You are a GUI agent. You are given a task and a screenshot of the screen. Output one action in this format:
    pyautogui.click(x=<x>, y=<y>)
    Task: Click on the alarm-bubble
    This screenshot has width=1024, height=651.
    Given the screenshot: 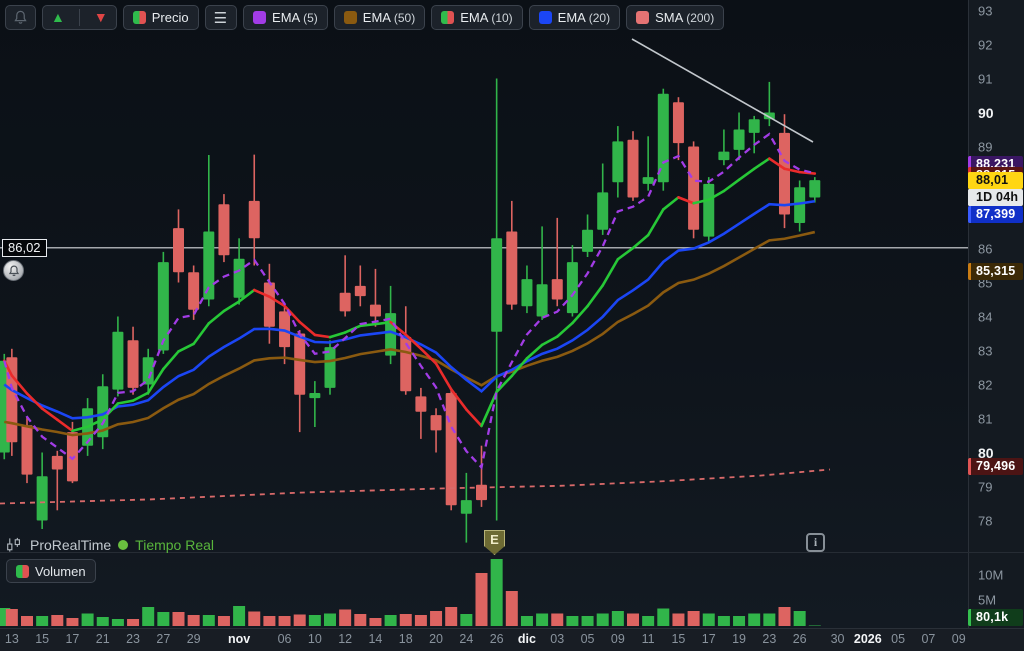 What is the action you would take?
    pyautogui.click(x=13, y=270)
    